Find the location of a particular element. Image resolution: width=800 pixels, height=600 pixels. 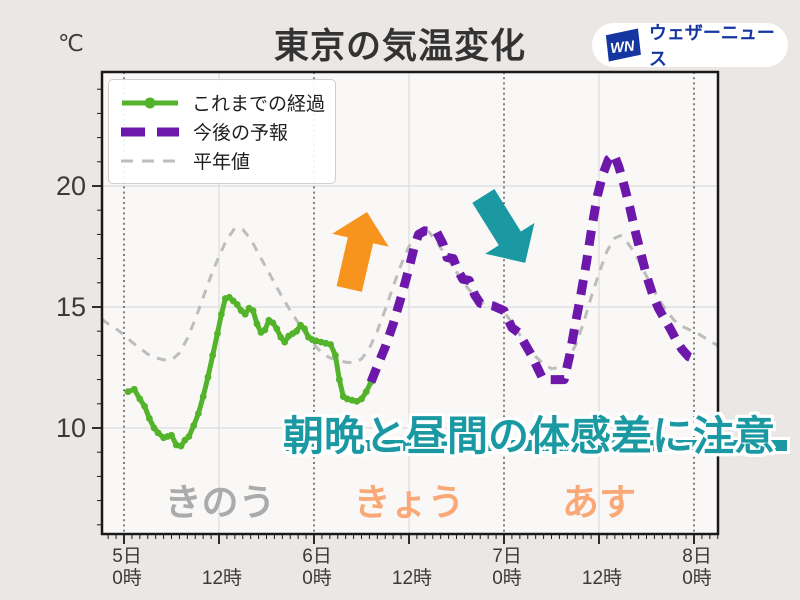

observed-line-swatch-icon is located at coordinates (150, 102).